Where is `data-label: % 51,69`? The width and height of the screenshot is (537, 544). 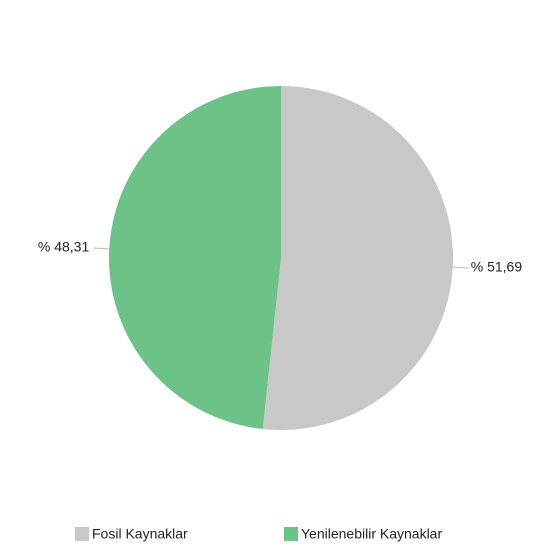 data-label: % 51,69 is located at coordinates (497, 267).